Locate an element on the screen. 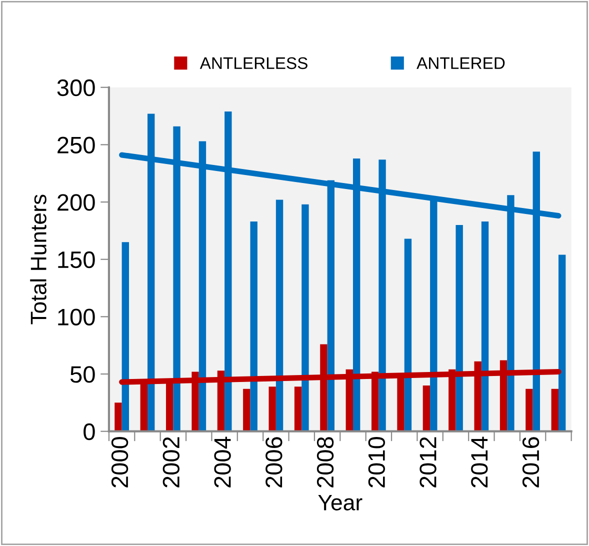  y-axis-title: Total Hunters is located at coordinates (38, 259).